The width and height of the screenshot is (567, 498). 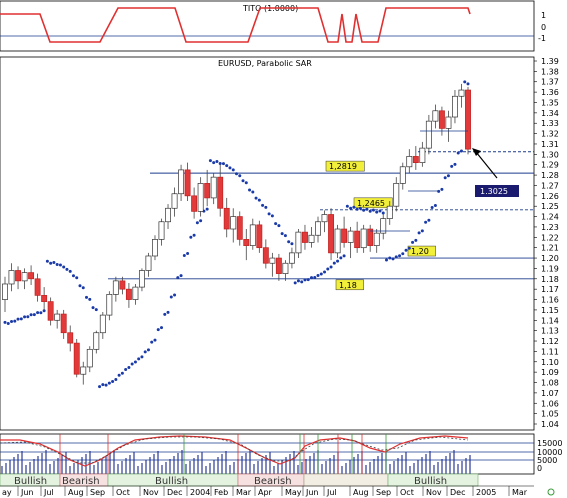 What do you see at coordinates (550, 383) in the screenshot?
I see `price-tick: 1.08` at bounding box center [550, 383].